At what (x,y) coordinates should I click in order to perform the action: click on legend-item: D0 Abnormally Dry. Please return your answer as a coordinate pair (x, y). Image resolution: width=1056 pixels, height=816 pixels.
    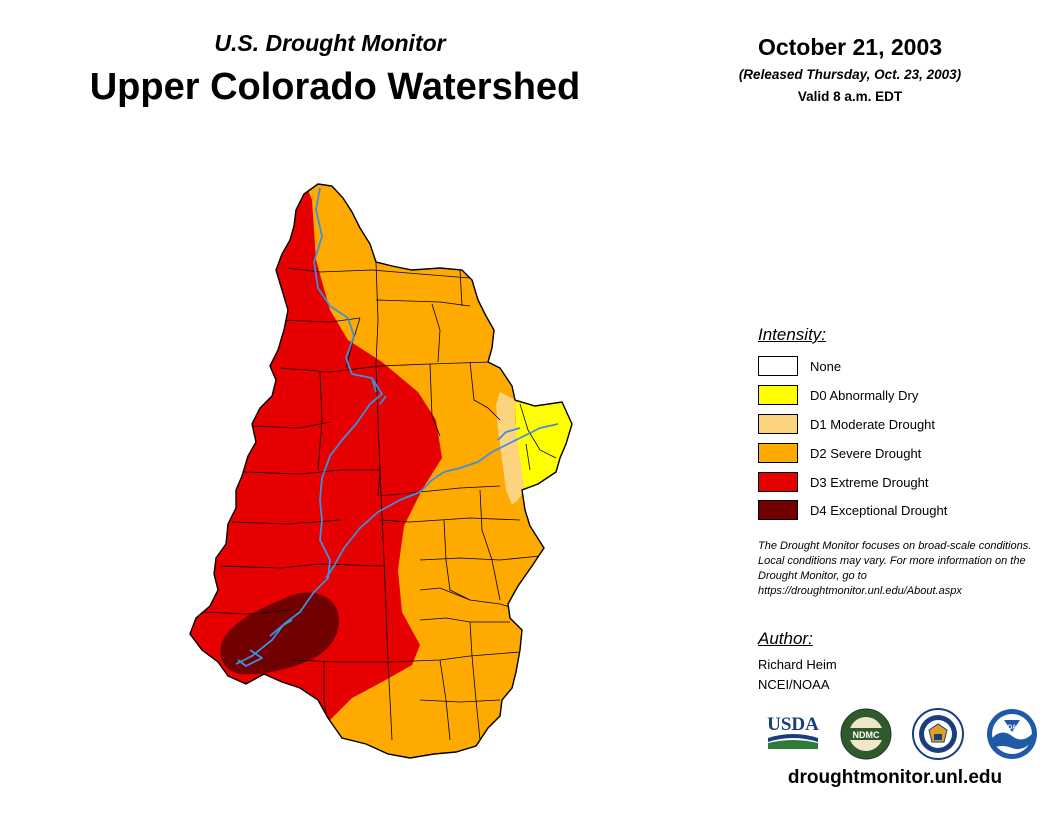
    Looking at the image, I should click on (838, 395).